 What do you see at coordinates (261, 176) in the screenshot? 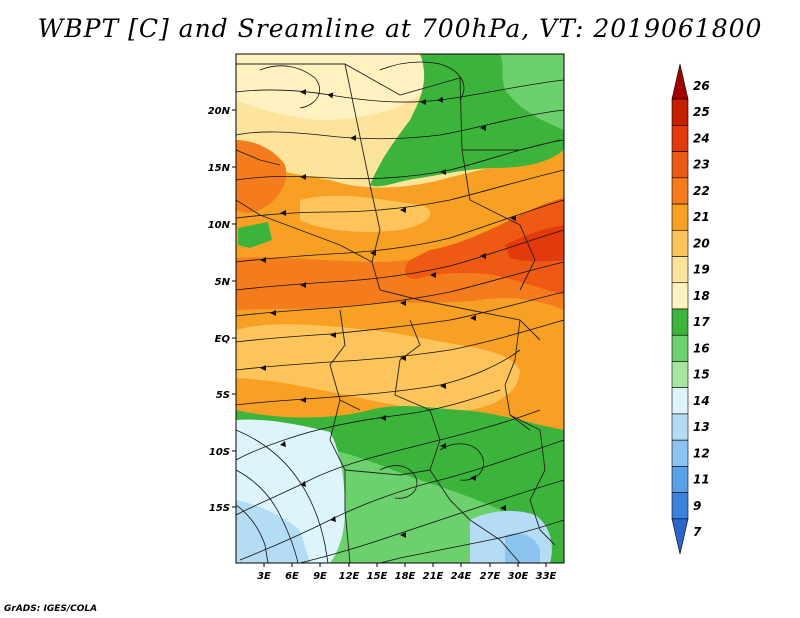
I see `wbpt-region-22-west` at bounding box center [261, 176].